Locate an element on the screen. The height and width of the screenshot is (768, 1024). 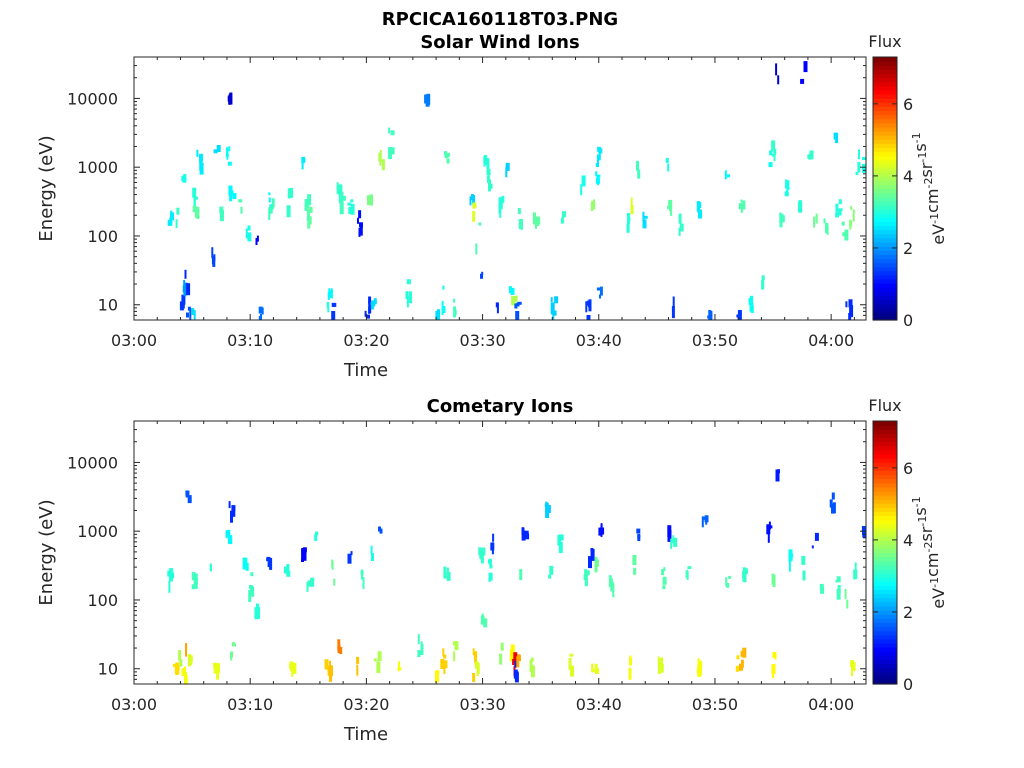
colorbar-tick-label: 4 is located at coordinates (908, 540).